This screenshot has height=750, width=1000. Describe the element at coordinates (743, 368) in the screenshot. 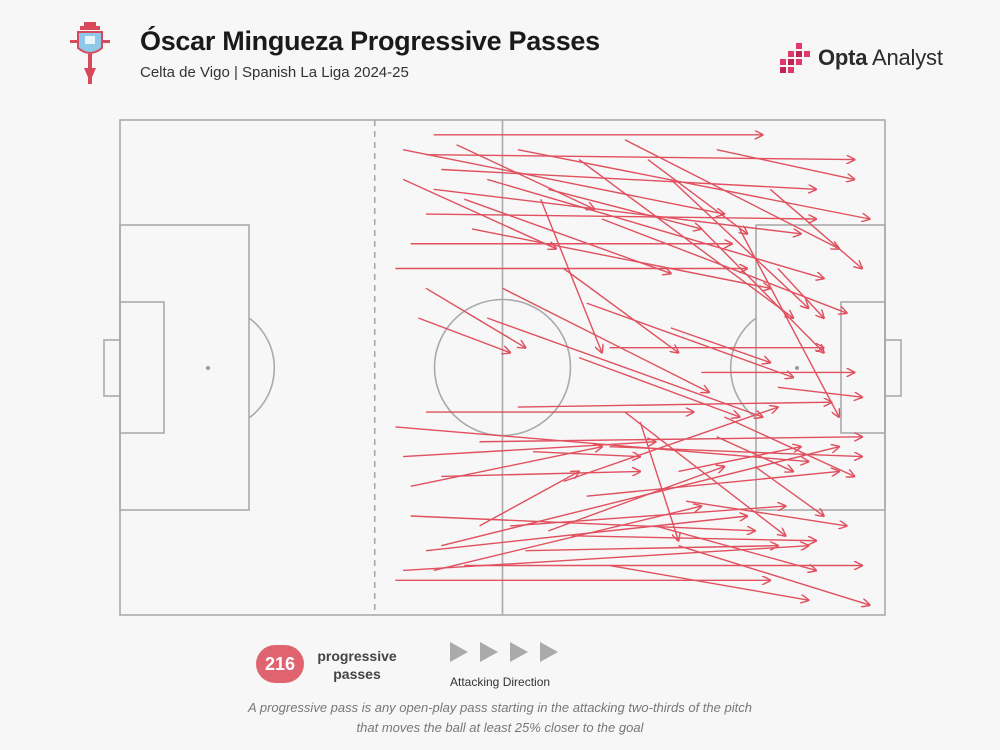

I see `right-penalty-arc` at that location.